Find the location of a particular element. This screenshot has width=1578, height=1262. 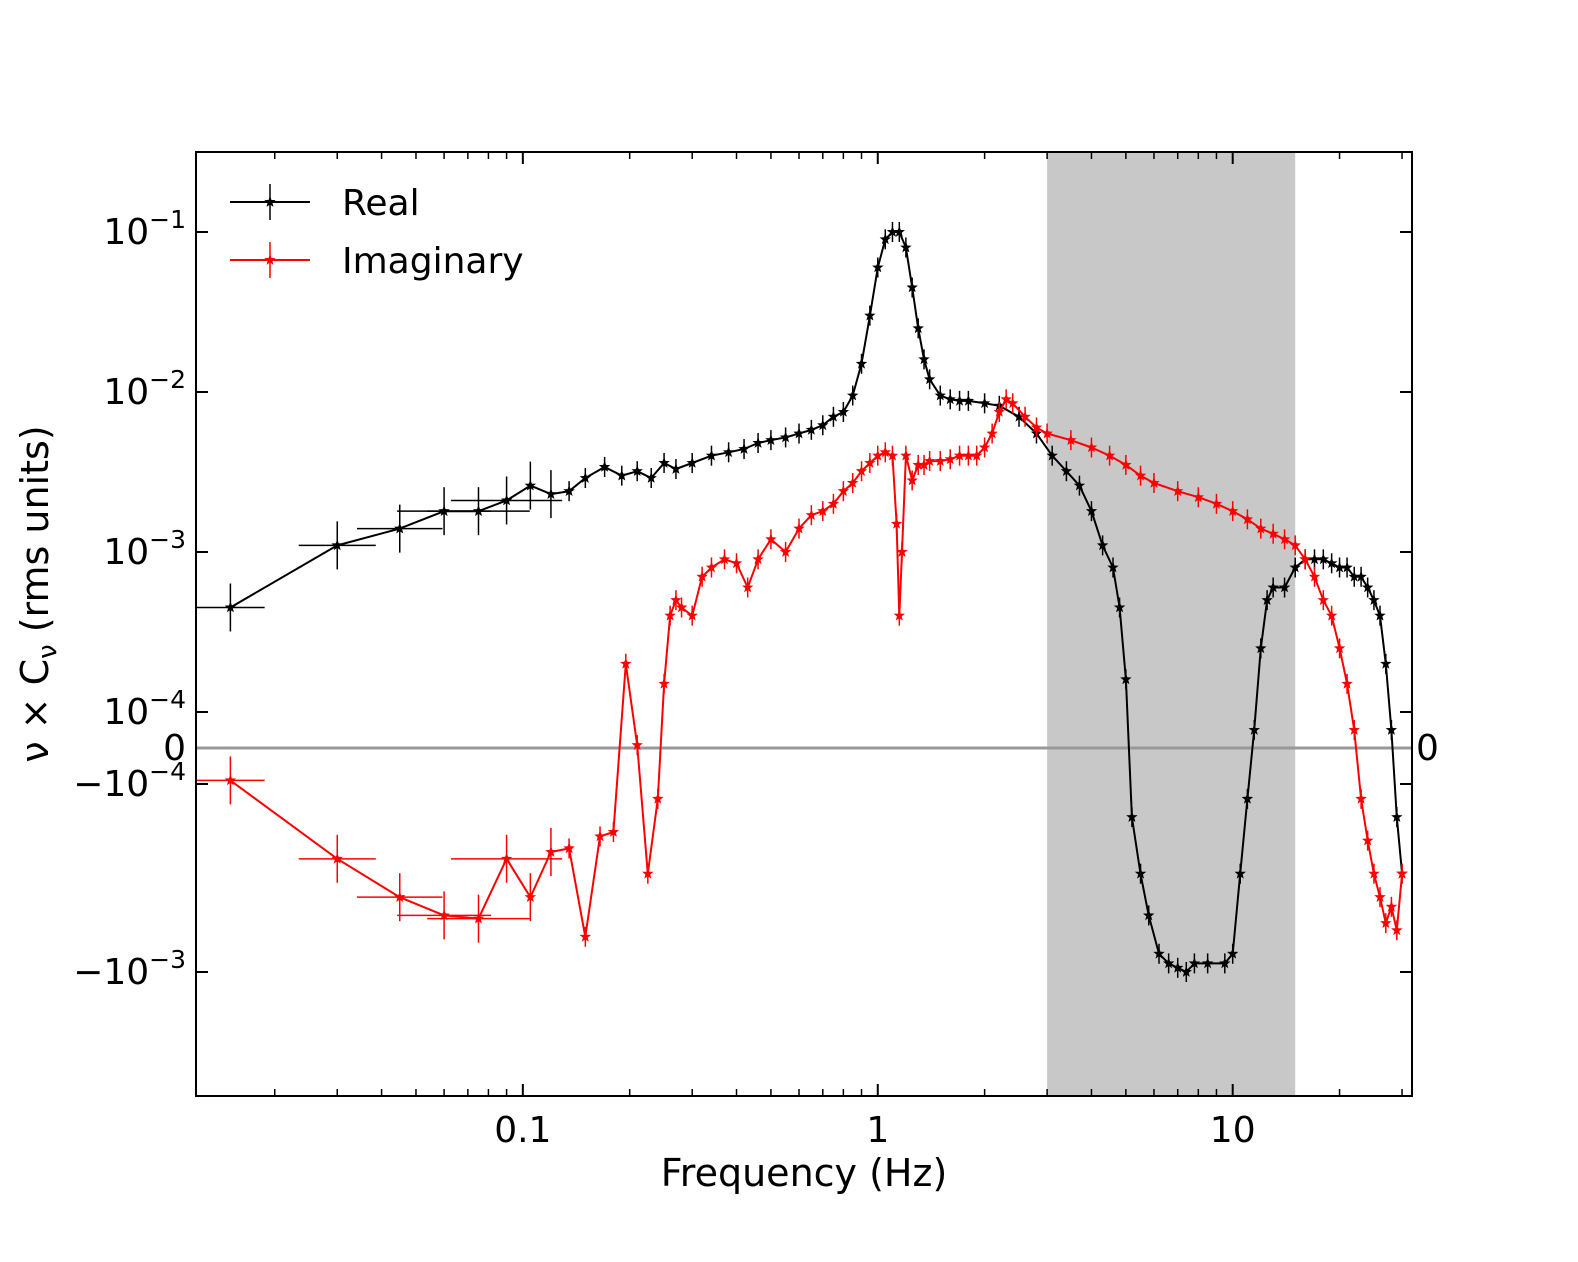

x-axis-label: Frequency (Hz) is located at coordinates (804, 1173).